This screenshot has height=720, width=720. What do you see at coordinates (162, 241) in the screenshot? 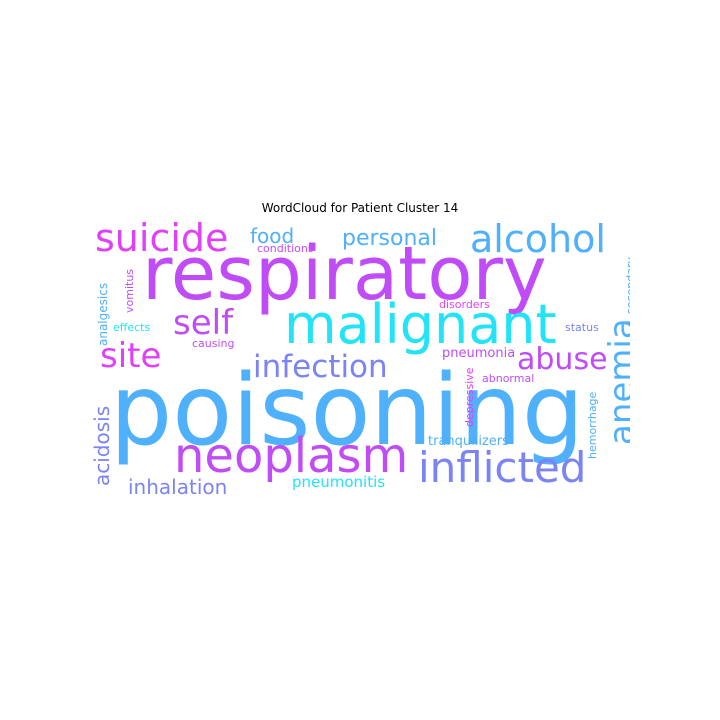
I see `word-suicide: suicide` at bounding box center [162, 241].